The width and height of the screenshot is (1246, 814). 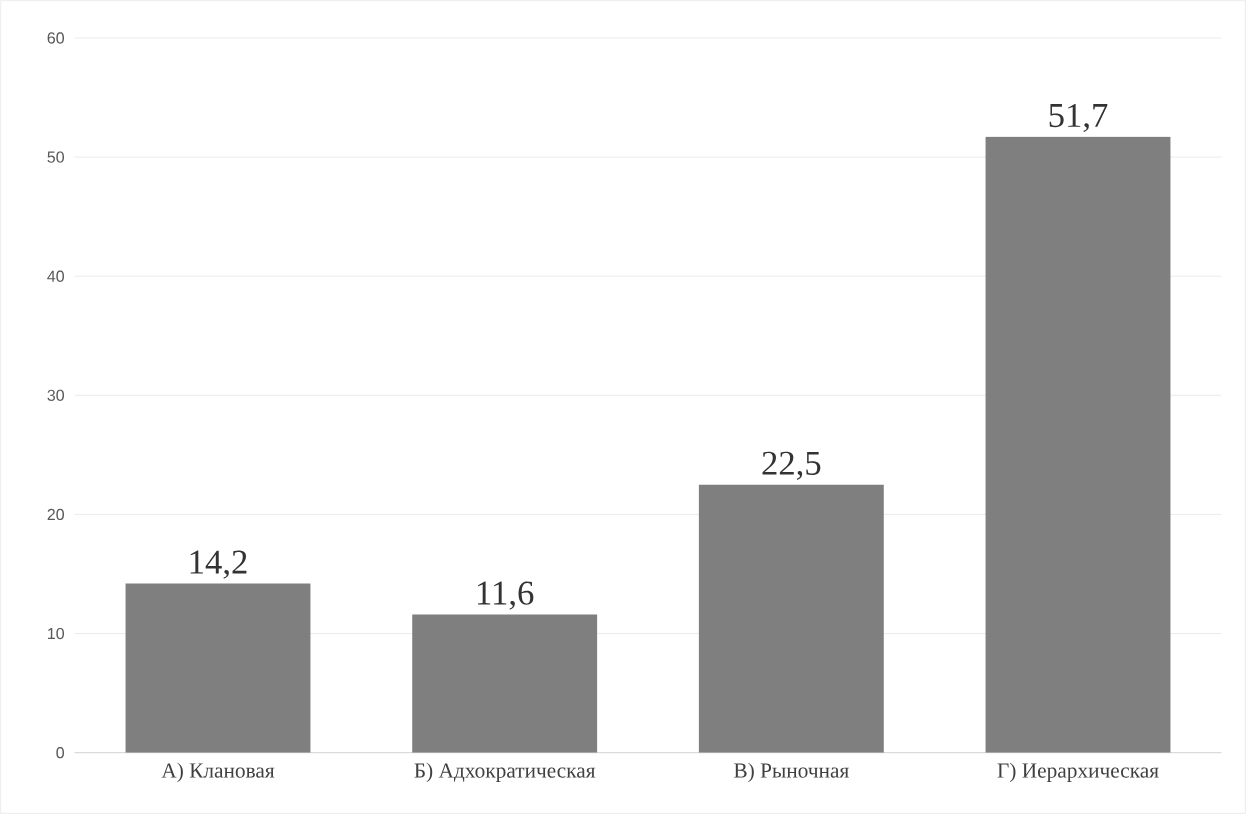 What do you see at coordinates (1078, 772) in the screenshot?
I see `x-tick-label: Г) Иерархическая` at bounding box center [1078, 772].